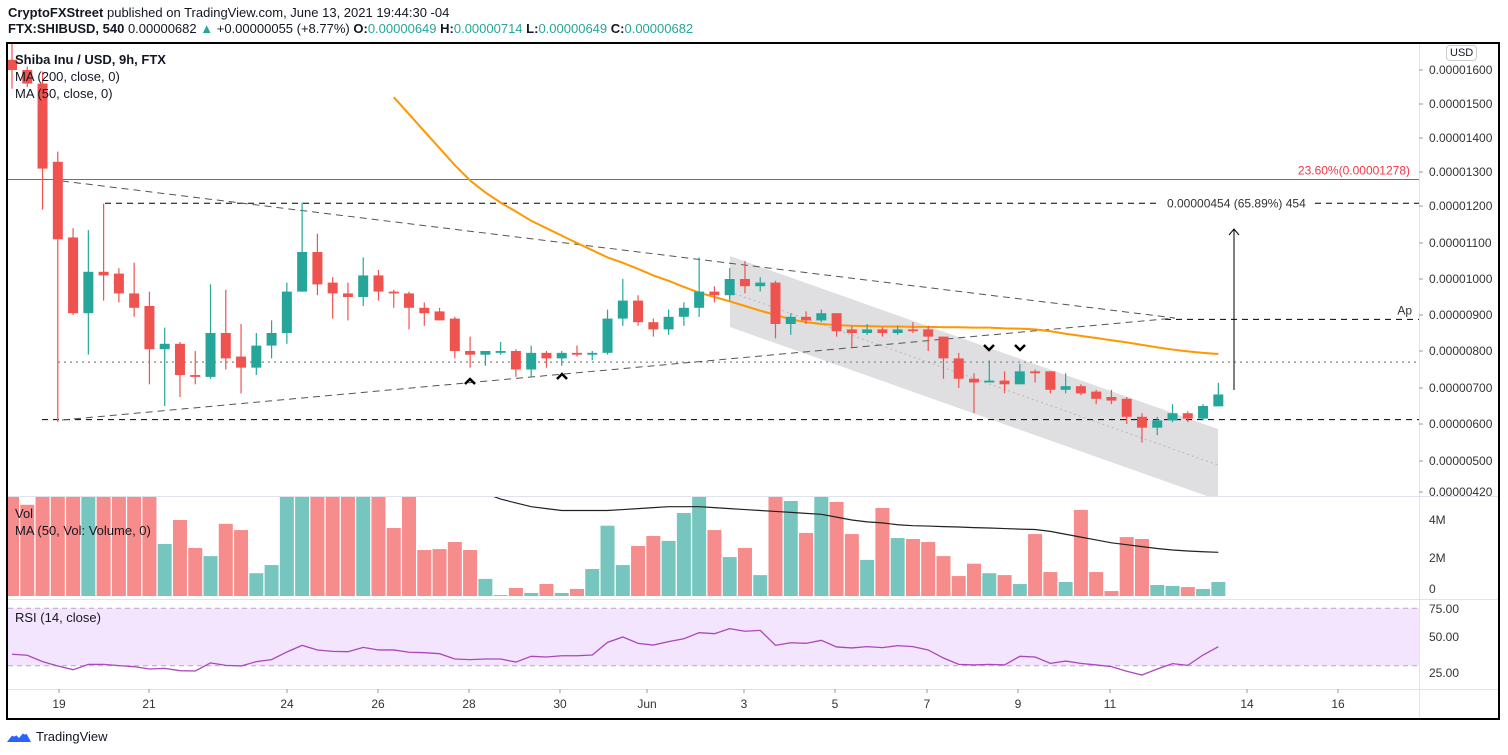  What do you see at coordinates (1404, 310) in the screenshot?
I see `apex-label: Ap` at bounding box center [1404, 310].